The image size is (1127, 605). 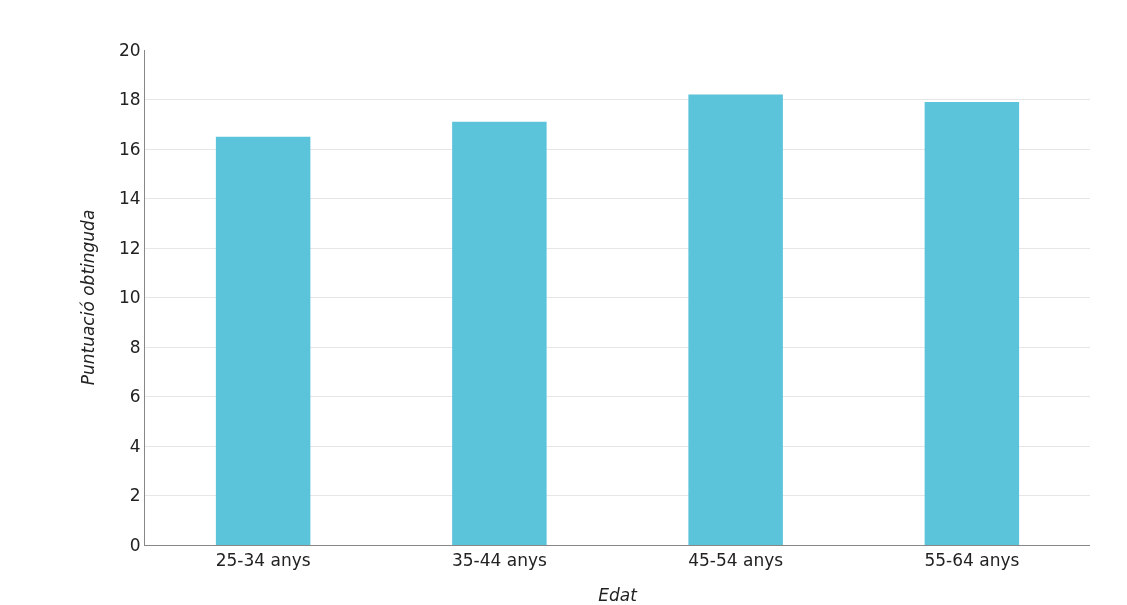 I want to click on y-tick-label: 8, so click(x=135, y=346).